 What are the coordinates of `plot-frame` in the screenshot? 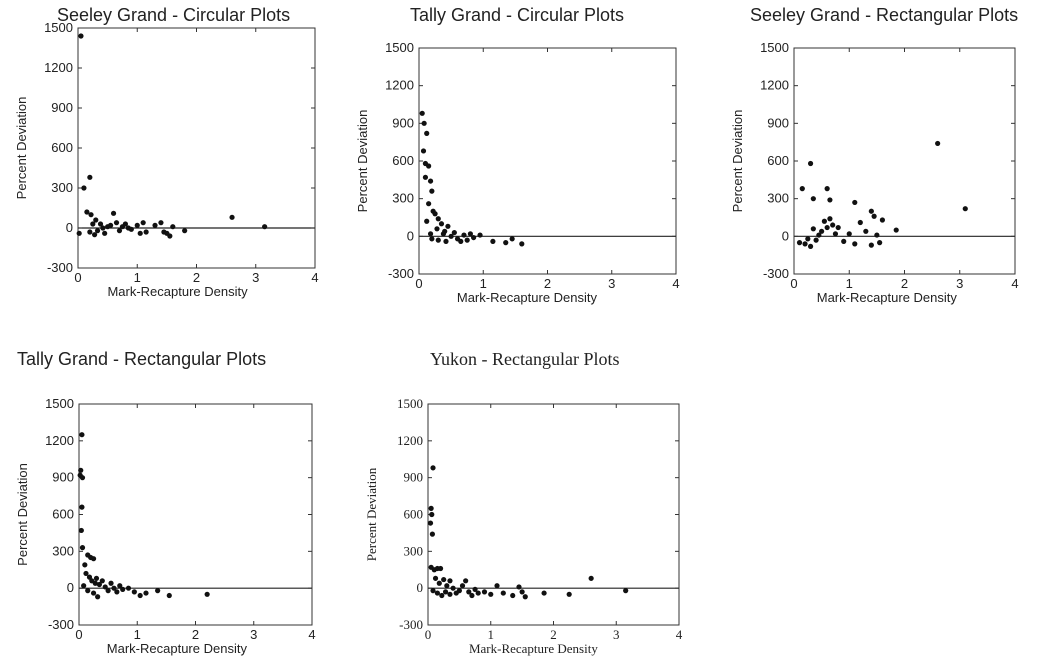 It's located at (196, 148).